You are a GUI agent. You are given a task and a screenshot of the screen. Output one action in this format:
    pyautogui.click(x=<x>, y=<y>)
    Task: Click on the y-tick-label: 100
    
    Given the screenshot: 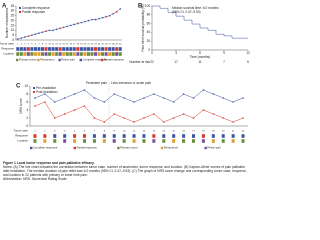 What is the action you would take?
    pyautogui.click(x=148, y=6)
    